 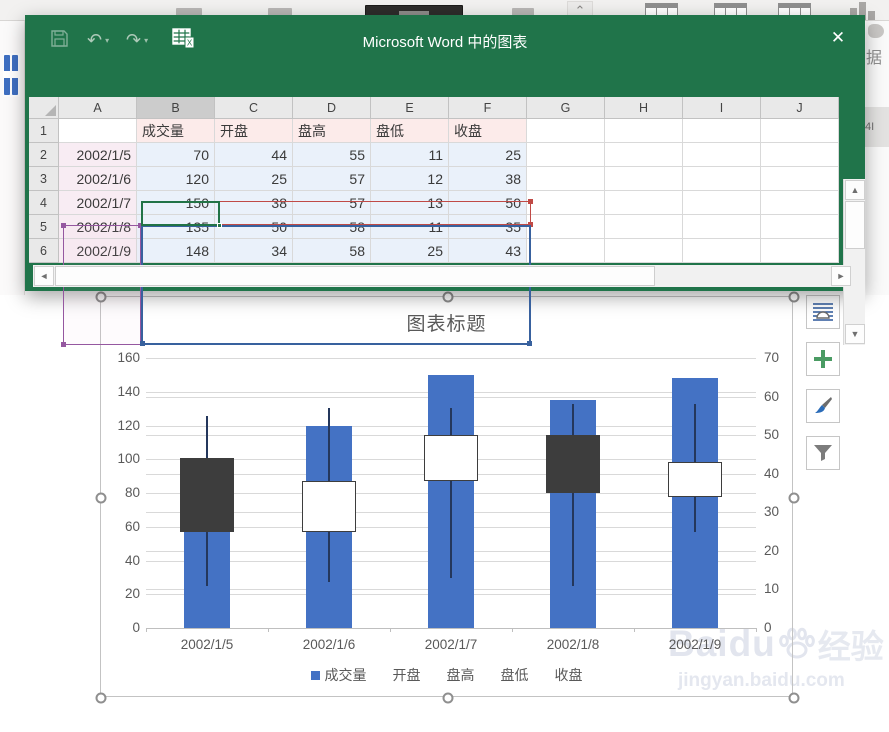 What do you see at coordinates (566, 251) in the screenshot?
I see `cell-G6` at bounding box center [566, 251].